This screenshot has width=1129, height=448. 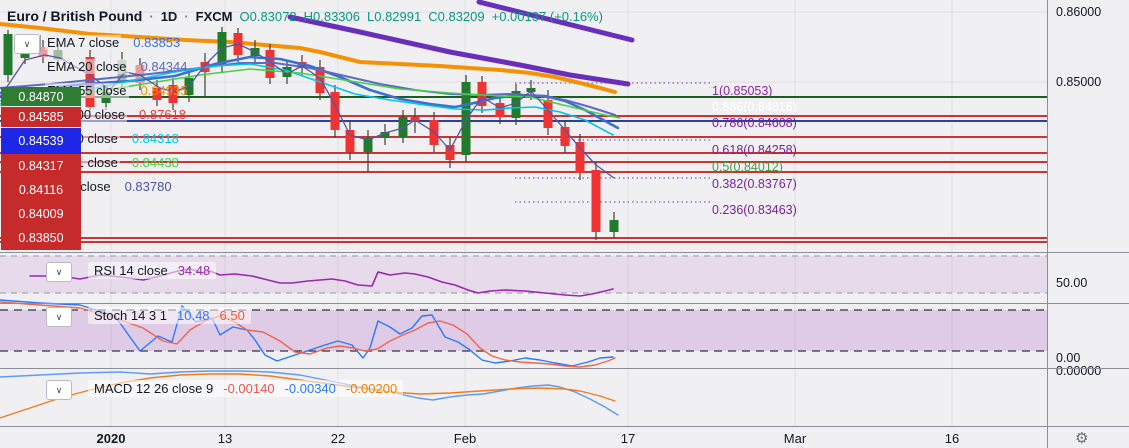 I want to click on price-badge-red: 0.84317, so click(x=41, y=166).